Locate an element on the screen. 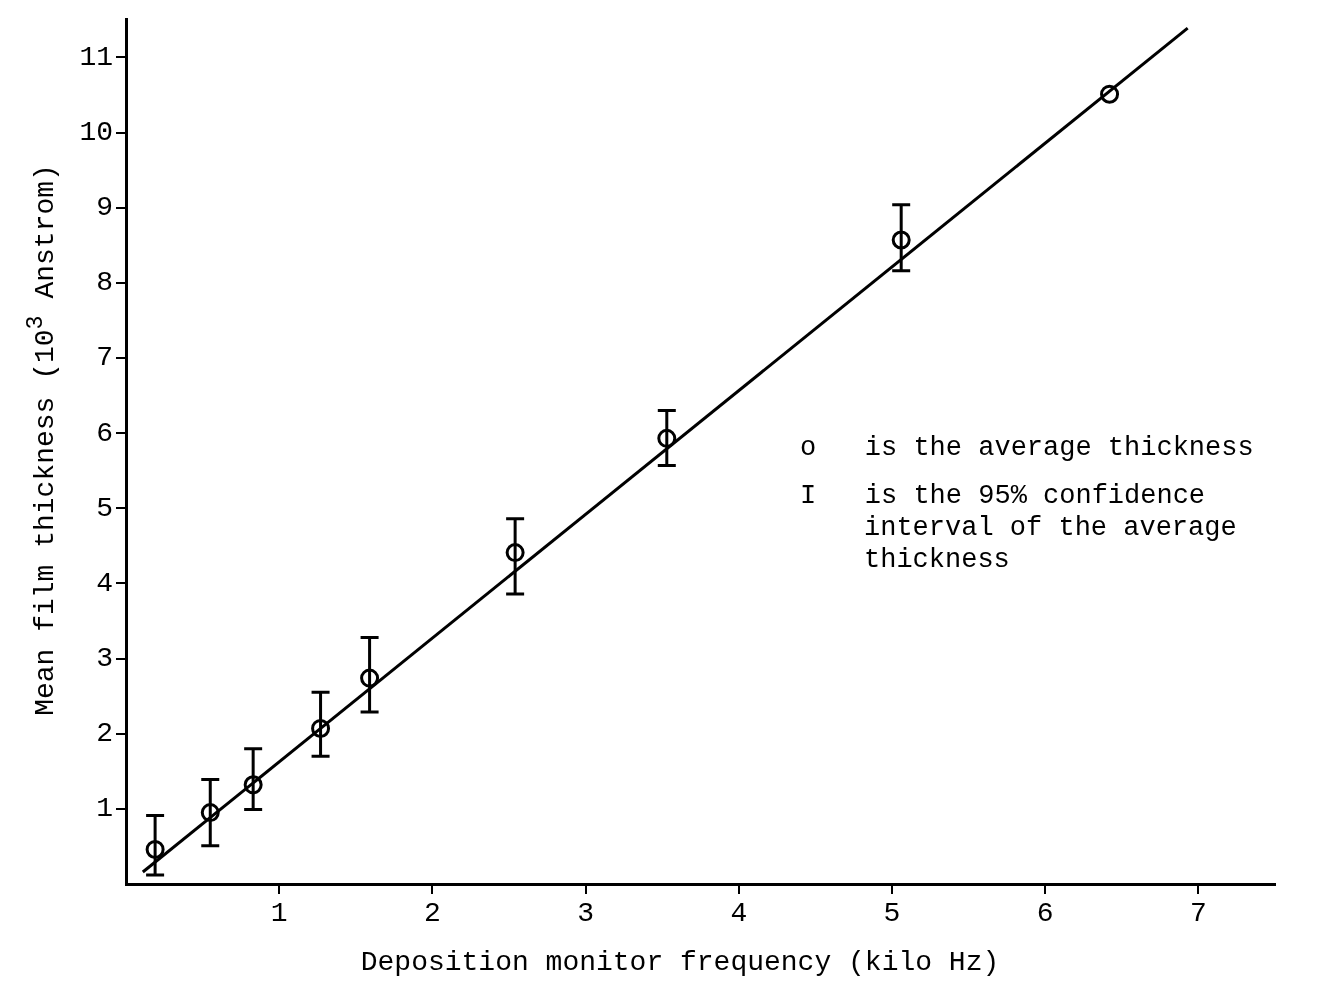  y-tick-label: 8 is located at coordinates (104, 283).